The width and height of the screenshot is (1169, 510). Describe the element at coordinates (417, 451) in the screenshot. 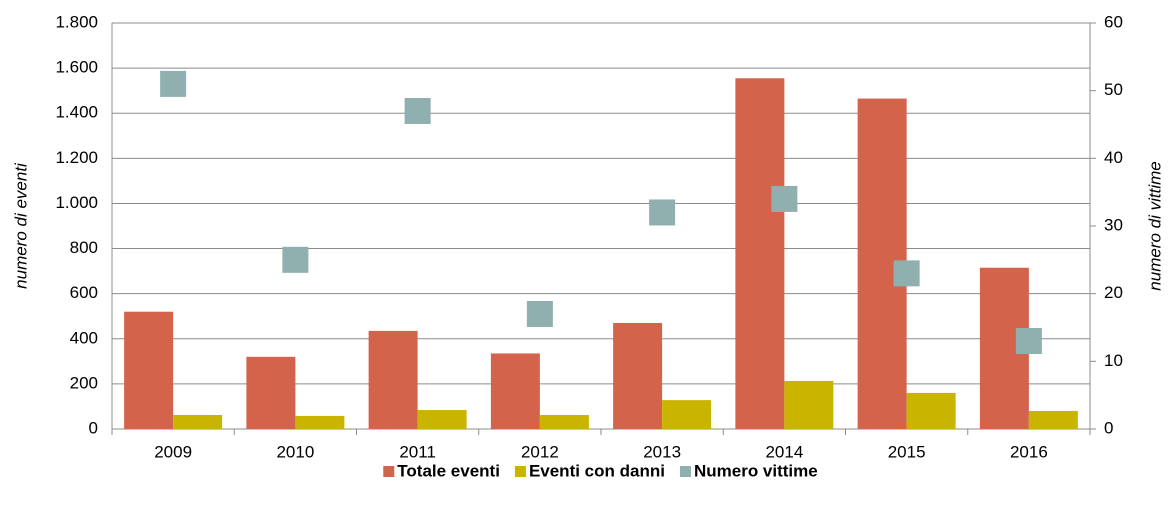

I see `x-tick-label: 2011` at that location.